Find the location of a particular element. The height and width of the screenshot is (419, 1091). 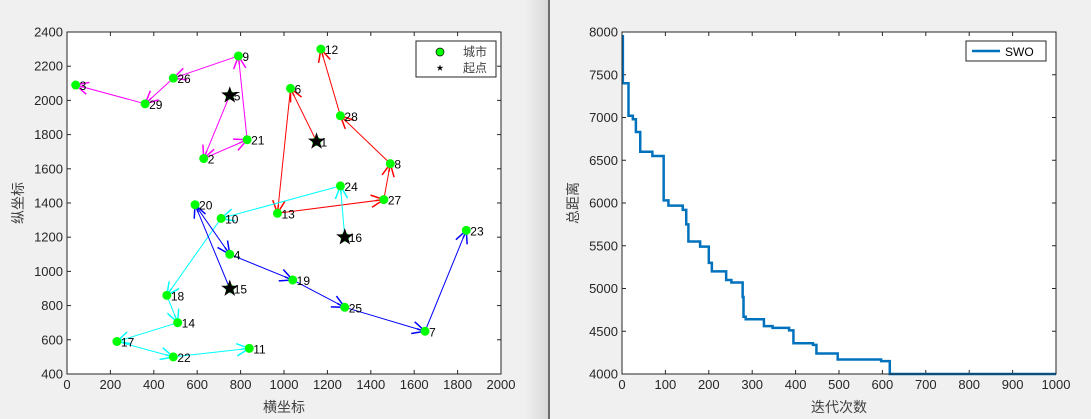

y-tick-label: 600 is located at coordinates (52, 339).